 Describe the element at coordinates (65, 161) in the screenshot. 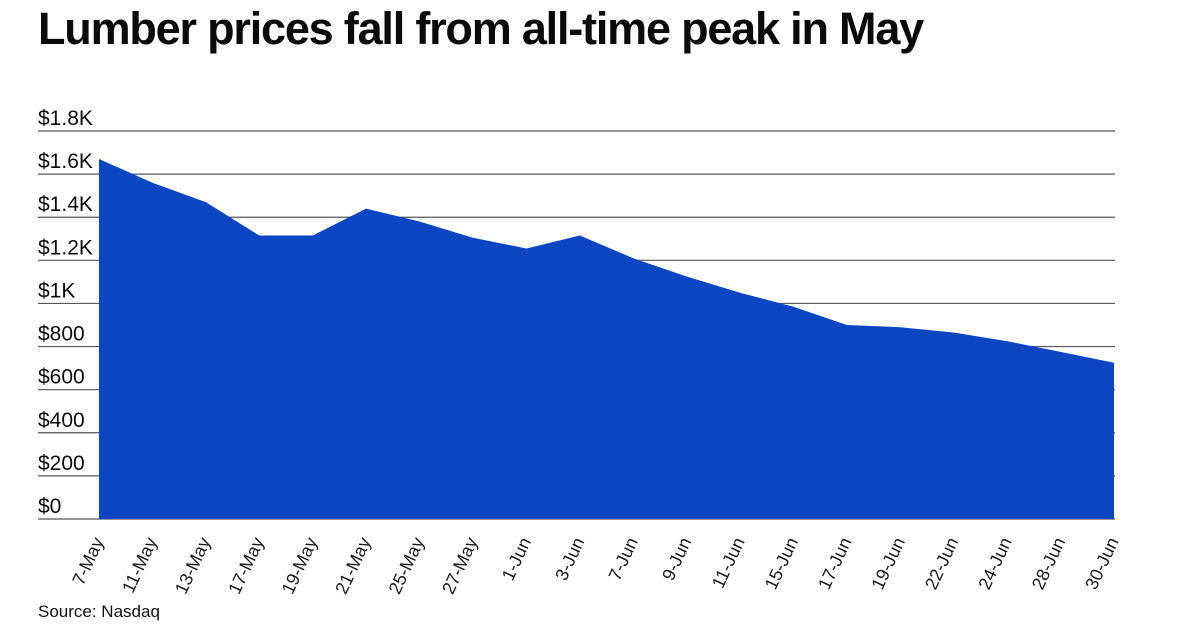

I see `y-axis-tick-label: $1.6K` at that location.